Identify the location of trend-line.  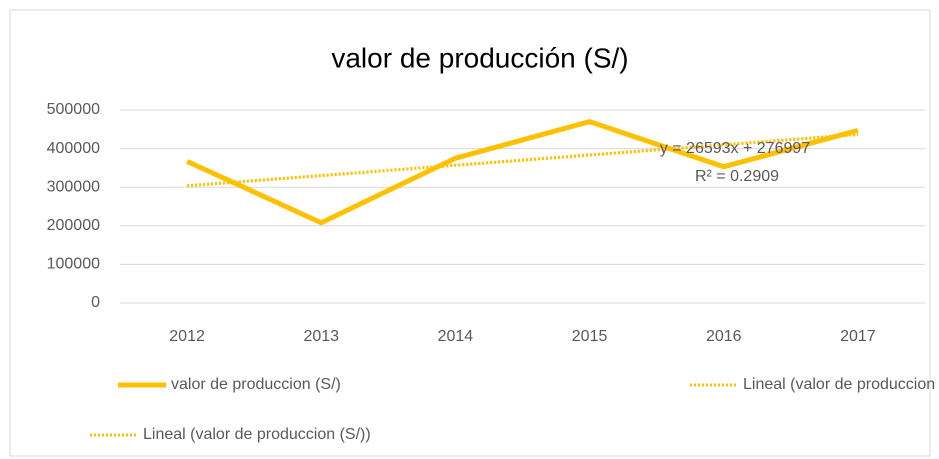
(522, 160).